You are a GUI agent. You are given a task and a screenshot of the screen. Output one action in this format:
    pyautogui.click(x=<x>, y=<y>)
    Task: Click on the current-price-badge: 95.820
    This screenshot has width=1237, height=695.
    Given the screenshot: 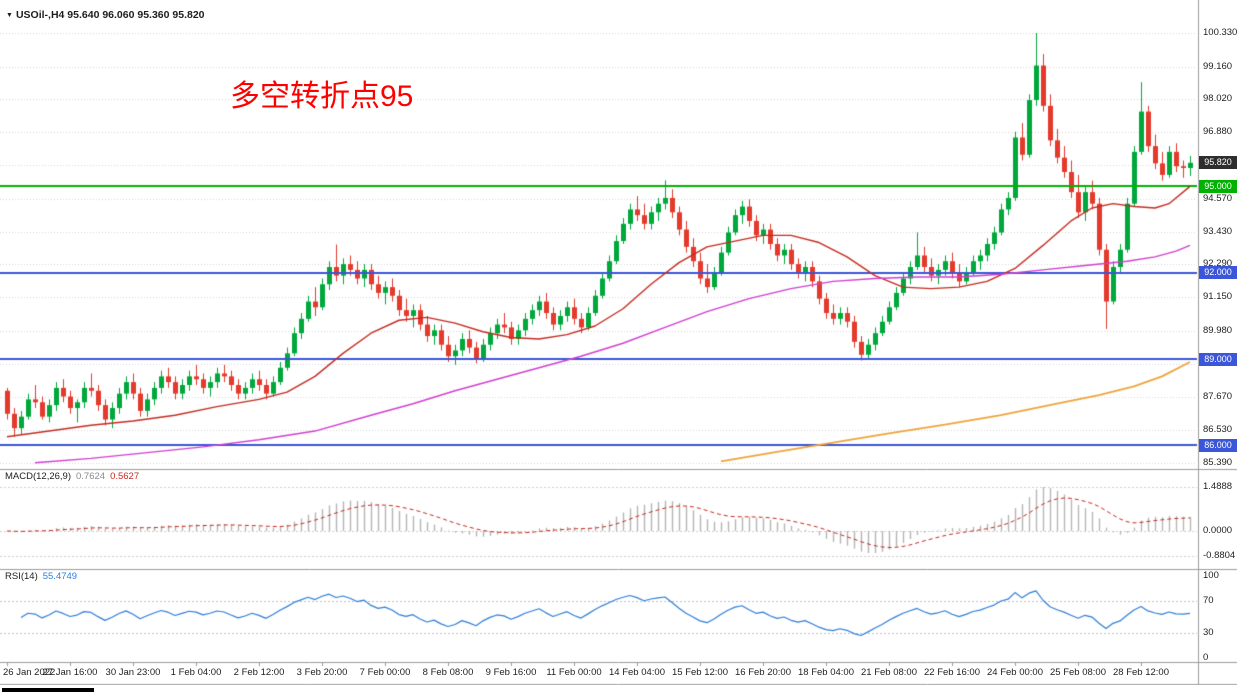 What is the action you would take?
    pyautogui.click(x=1218, y=163)
    